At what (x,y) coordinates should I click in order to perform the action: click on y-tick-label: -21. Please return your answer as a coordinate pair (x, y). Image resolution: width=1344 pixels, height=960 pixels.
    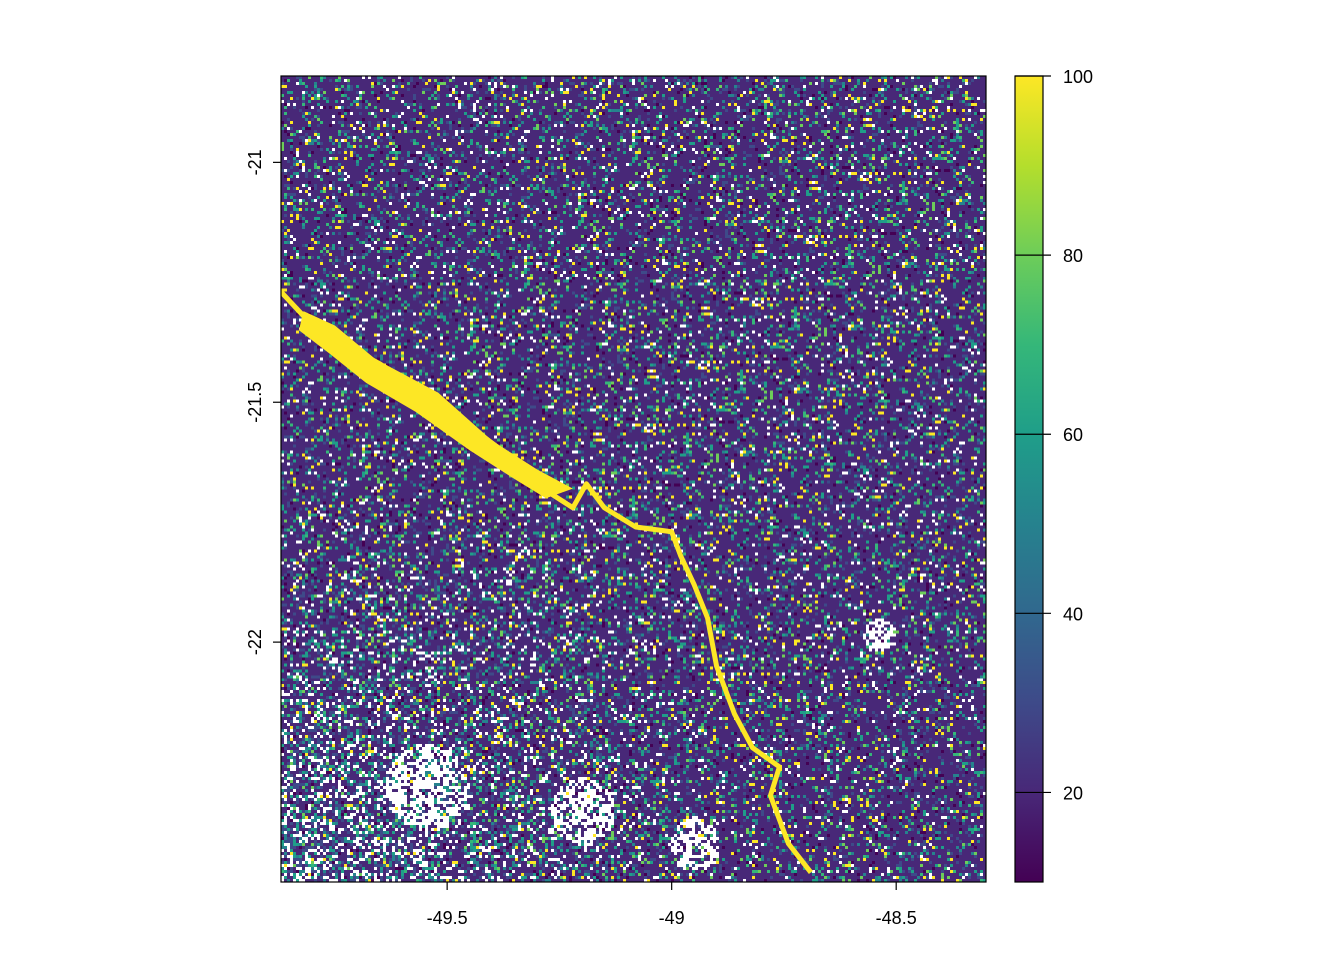
    Looking at the image, I should click on (255, 162).